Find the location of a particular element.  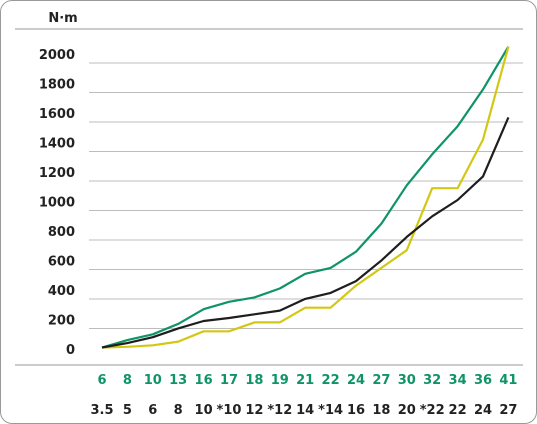

x-tick-label-row1: 17 is located at coordinates (229, 380).